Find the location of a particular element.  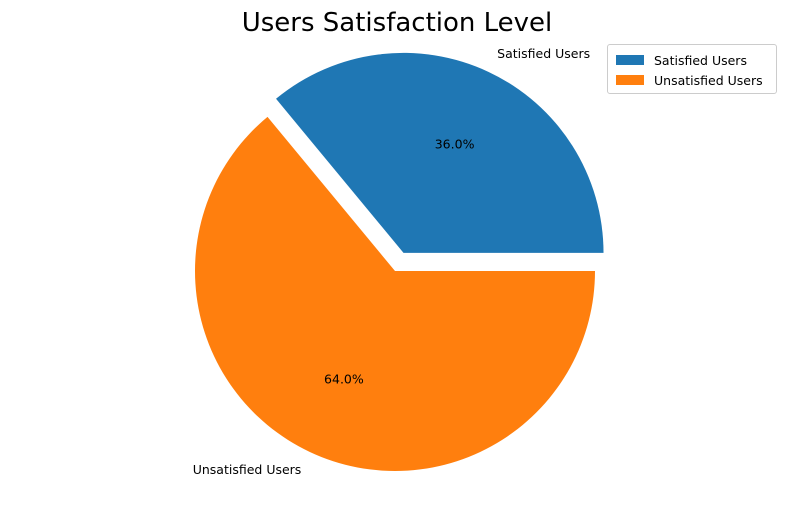

pie-category-label-satisfied: Satisfied Users is located at coordinates (543, 53).